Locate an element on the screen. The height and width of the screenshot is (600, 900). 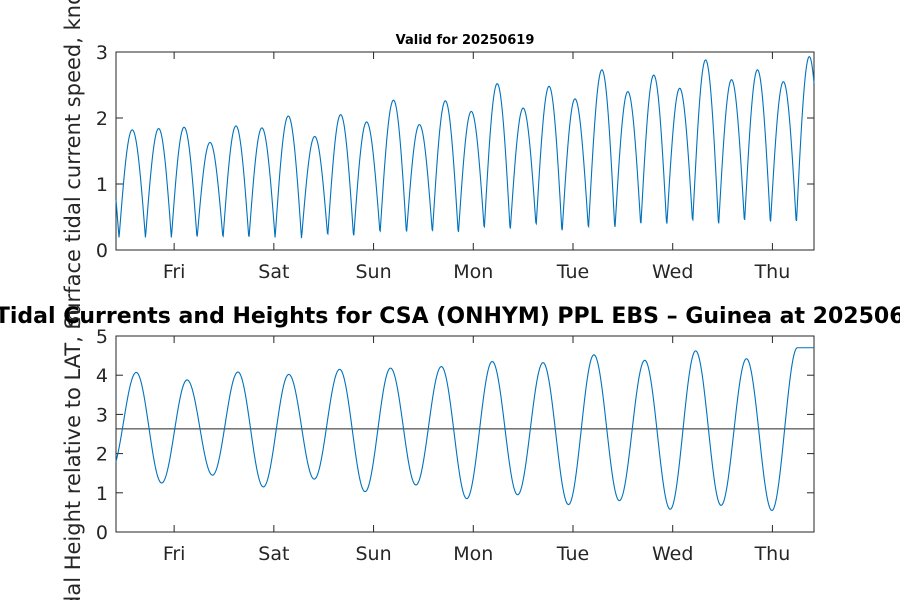
y-tick-label: 5 is located at coordinates (102, 337).